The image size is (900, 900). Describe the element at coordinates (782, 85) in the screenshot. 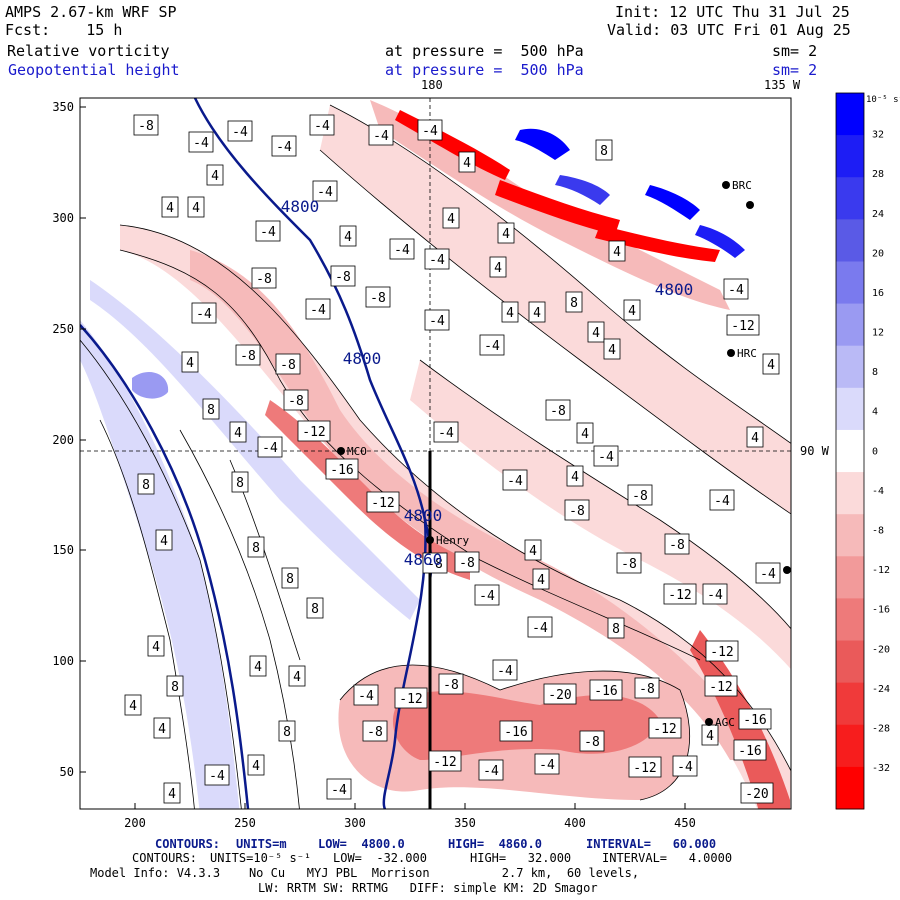

I see `lon-label-135w: 135 W` at that location.